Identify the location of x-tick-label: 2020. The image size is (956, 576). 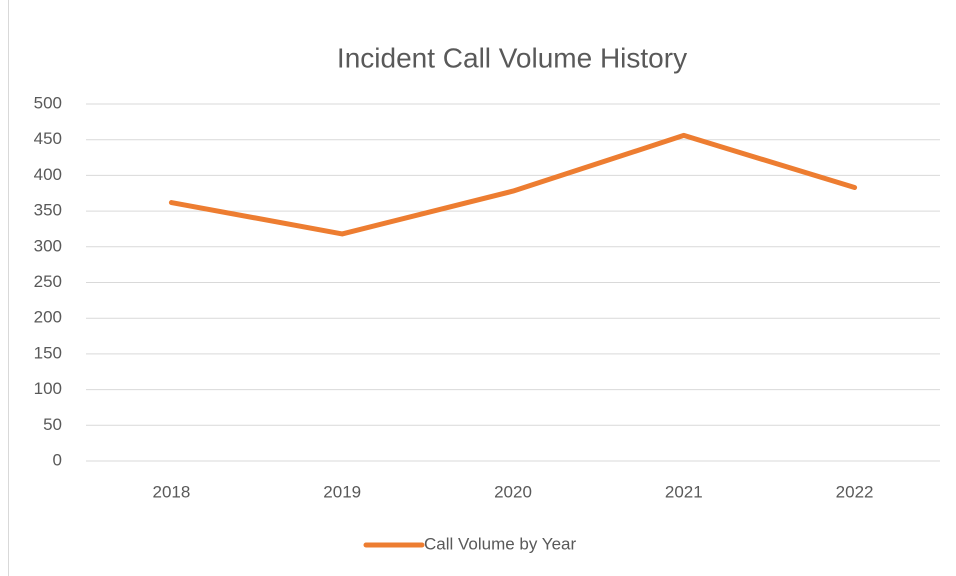
(513, 491).